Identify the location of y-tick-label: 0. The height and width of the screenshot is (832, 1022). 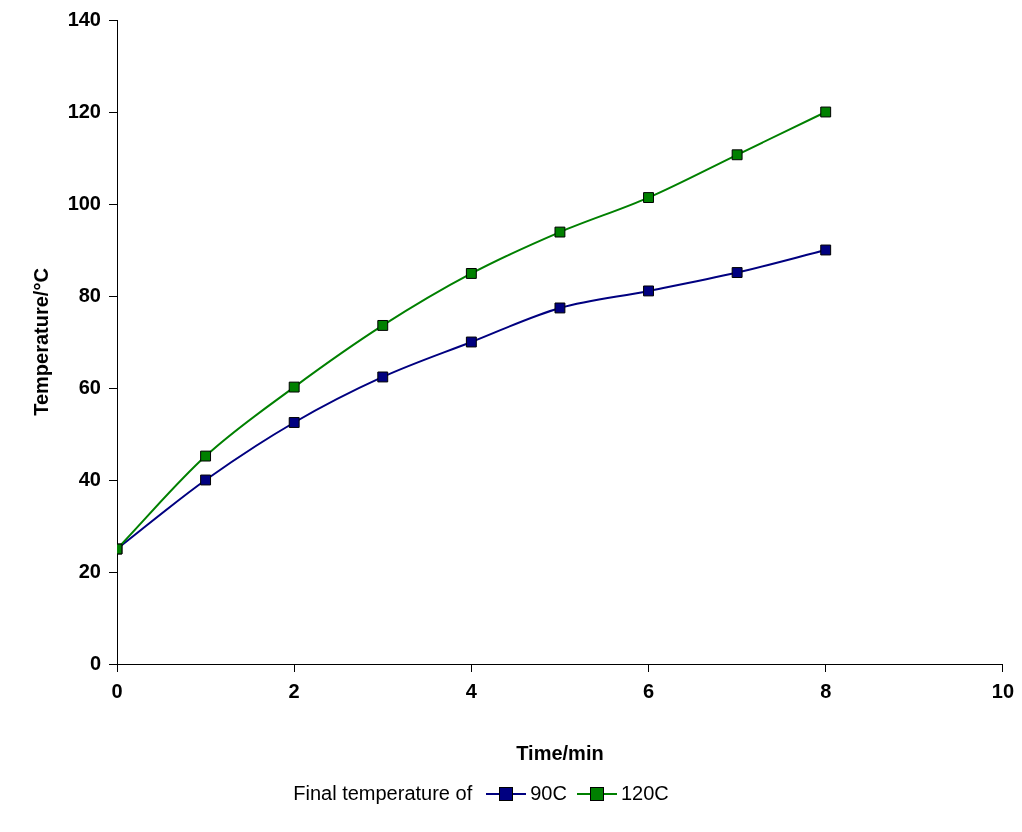
(95, 662).